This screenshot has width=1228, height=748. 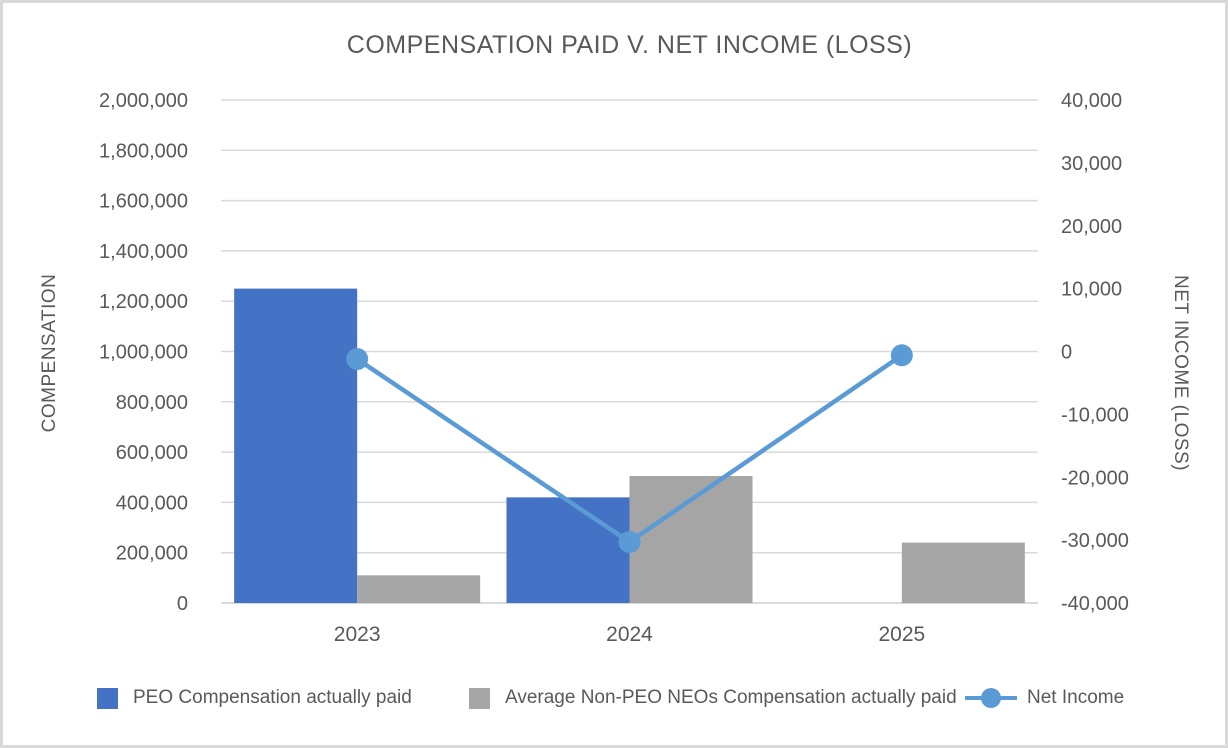 What do you see at coordinates (1091, 290) in the screenshot?
I see `right-axis-tick-label: 10,000` at bounding box center [1091, 290].